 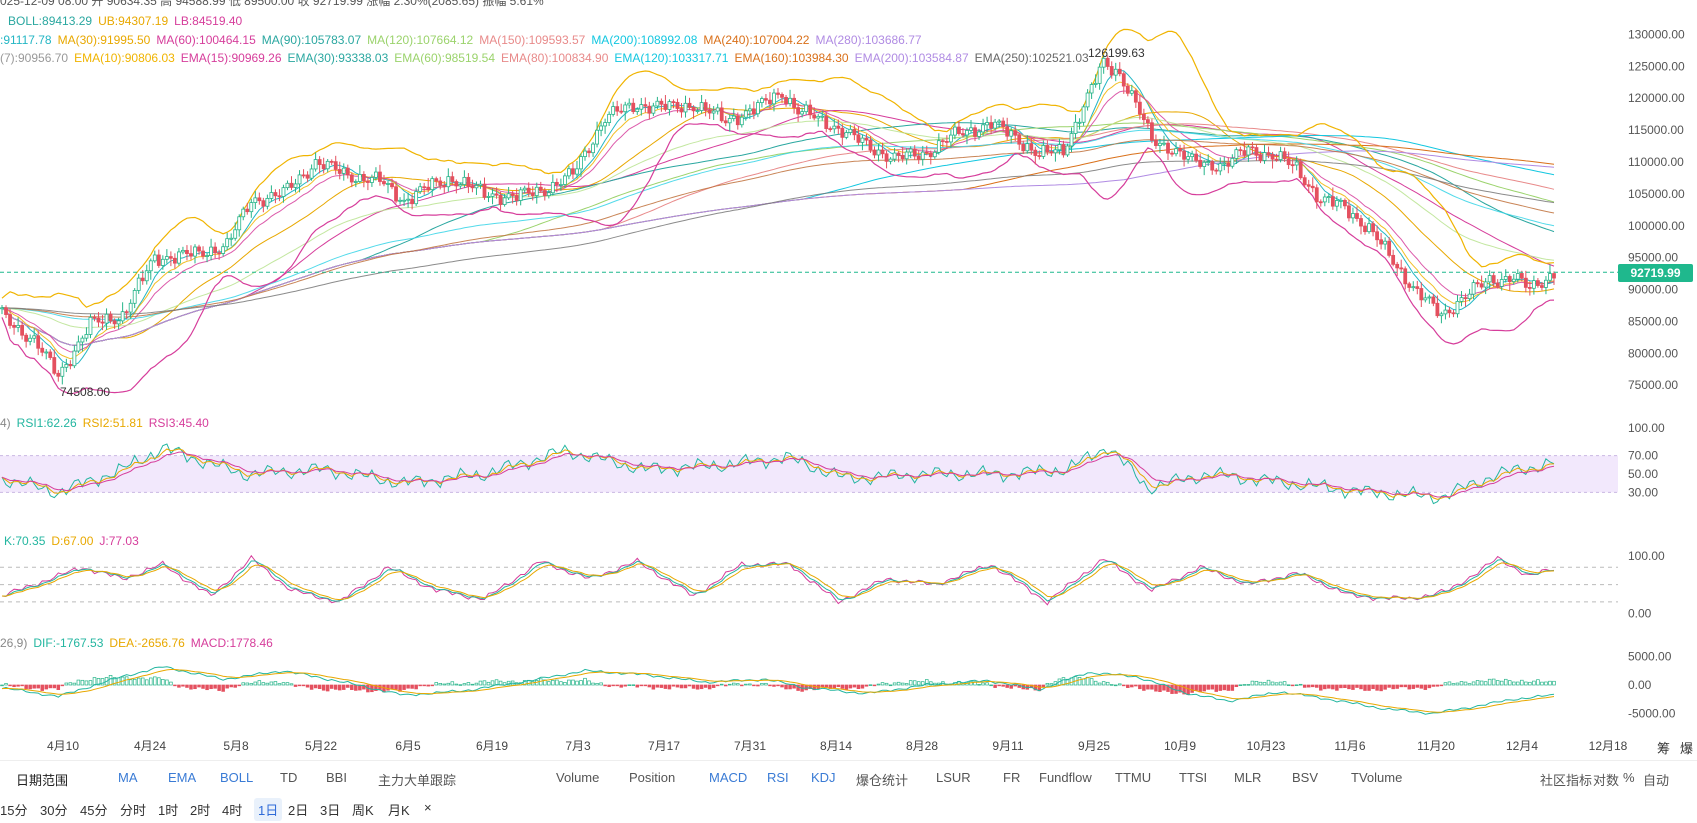 I want to click on toolbar-right-item-5: 爆仓统计, so click(x=882, y=780).